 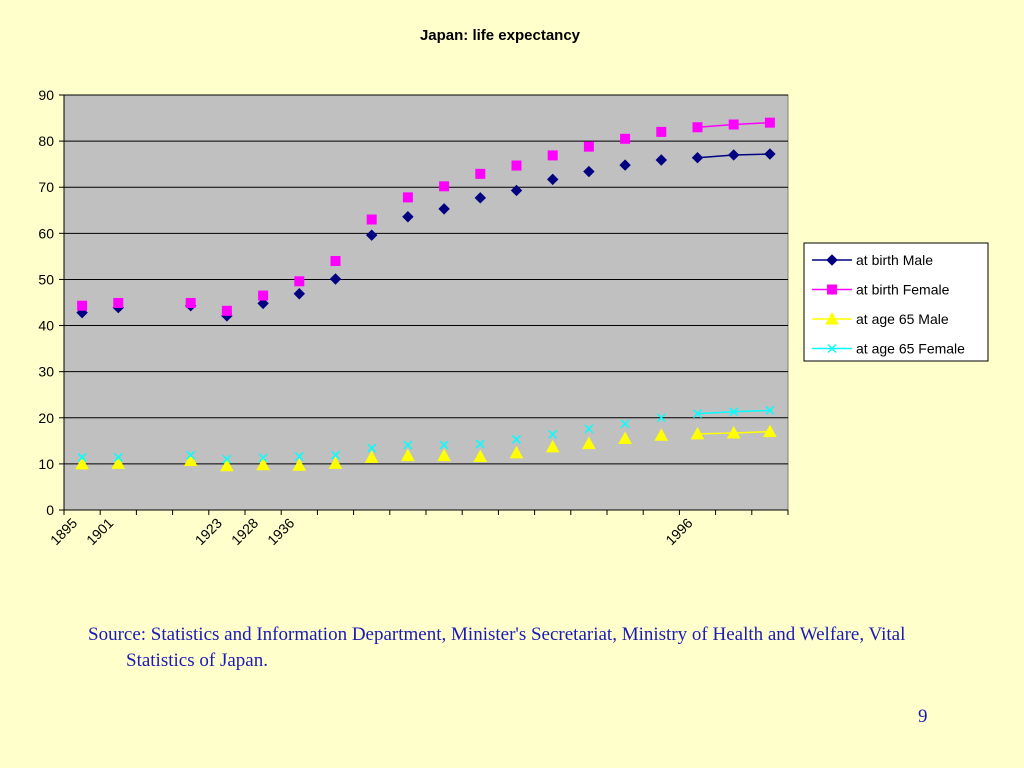 I want to click on legend-item-3: at age 65 Female, so click(x=888, y=349).